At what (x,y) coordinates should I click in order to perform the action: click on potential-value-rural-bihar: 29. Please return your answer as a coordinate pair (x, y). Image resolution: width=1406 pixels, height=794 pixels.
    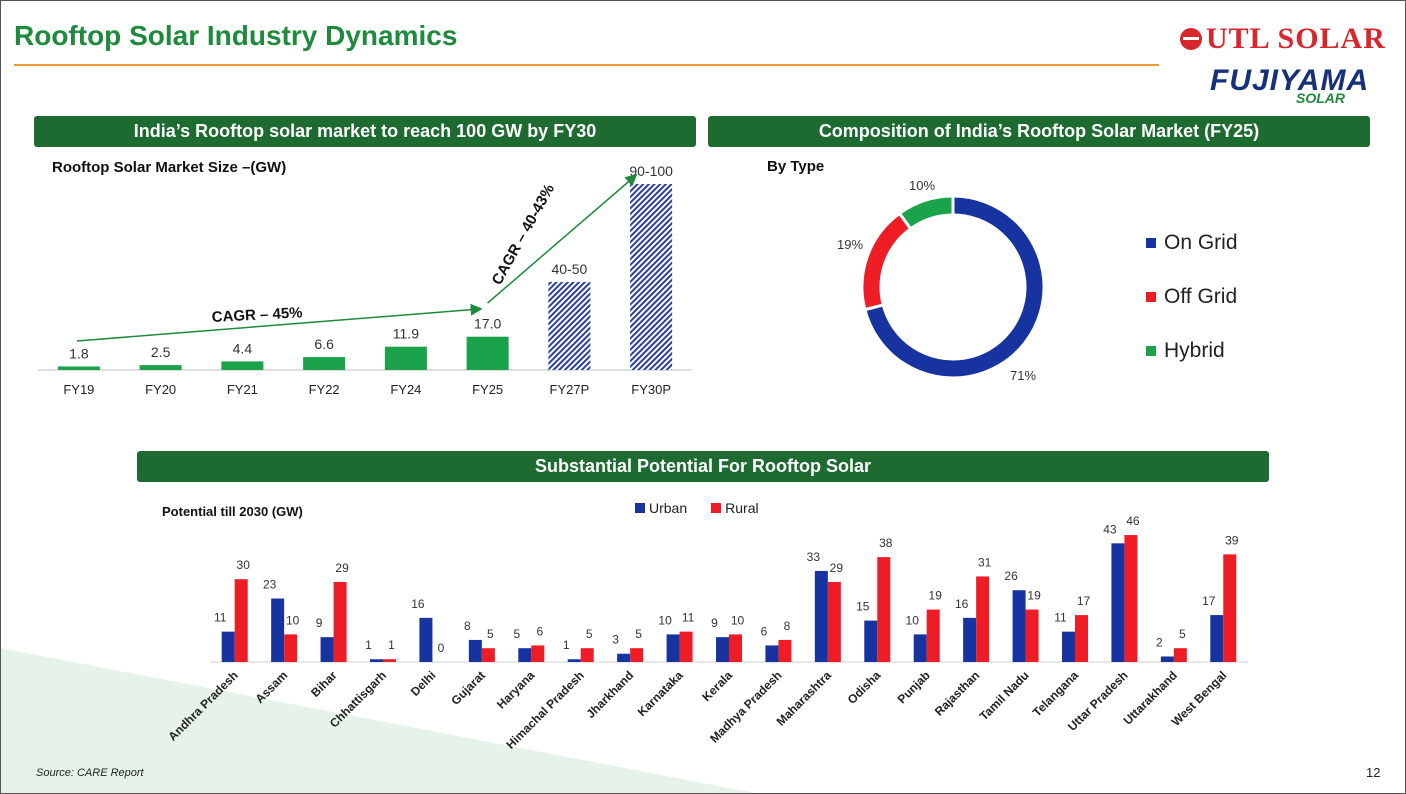
    Looking at the image, I should click on (342, 568).